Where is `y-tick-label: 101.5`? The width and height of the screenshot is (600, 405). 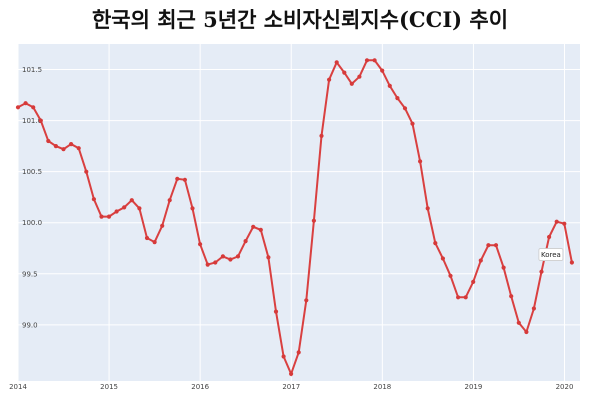
y-tick-label: 101.5 is located at coordinates (32, 70).